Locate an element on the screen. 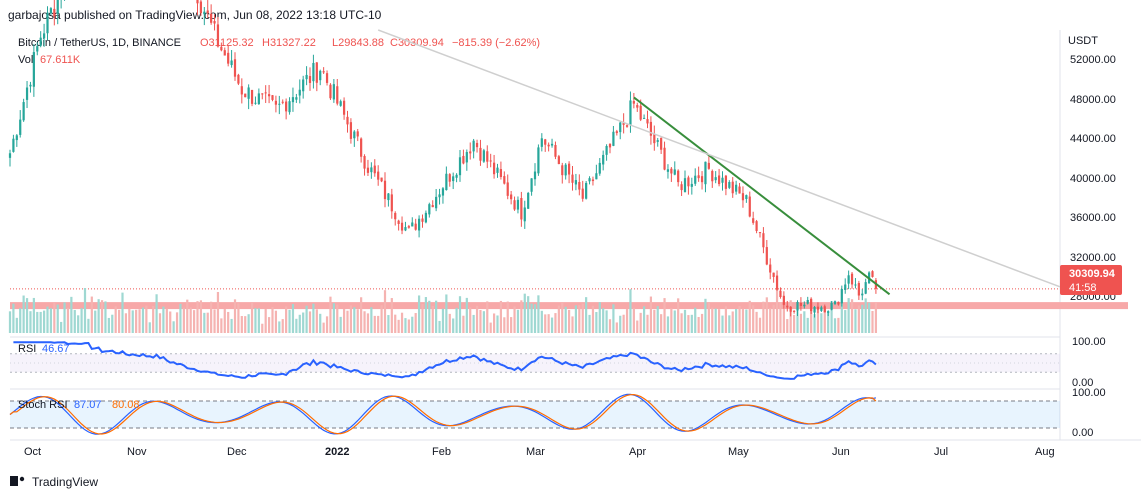  time-tick: 2022 is located at coordinates (337, 452).